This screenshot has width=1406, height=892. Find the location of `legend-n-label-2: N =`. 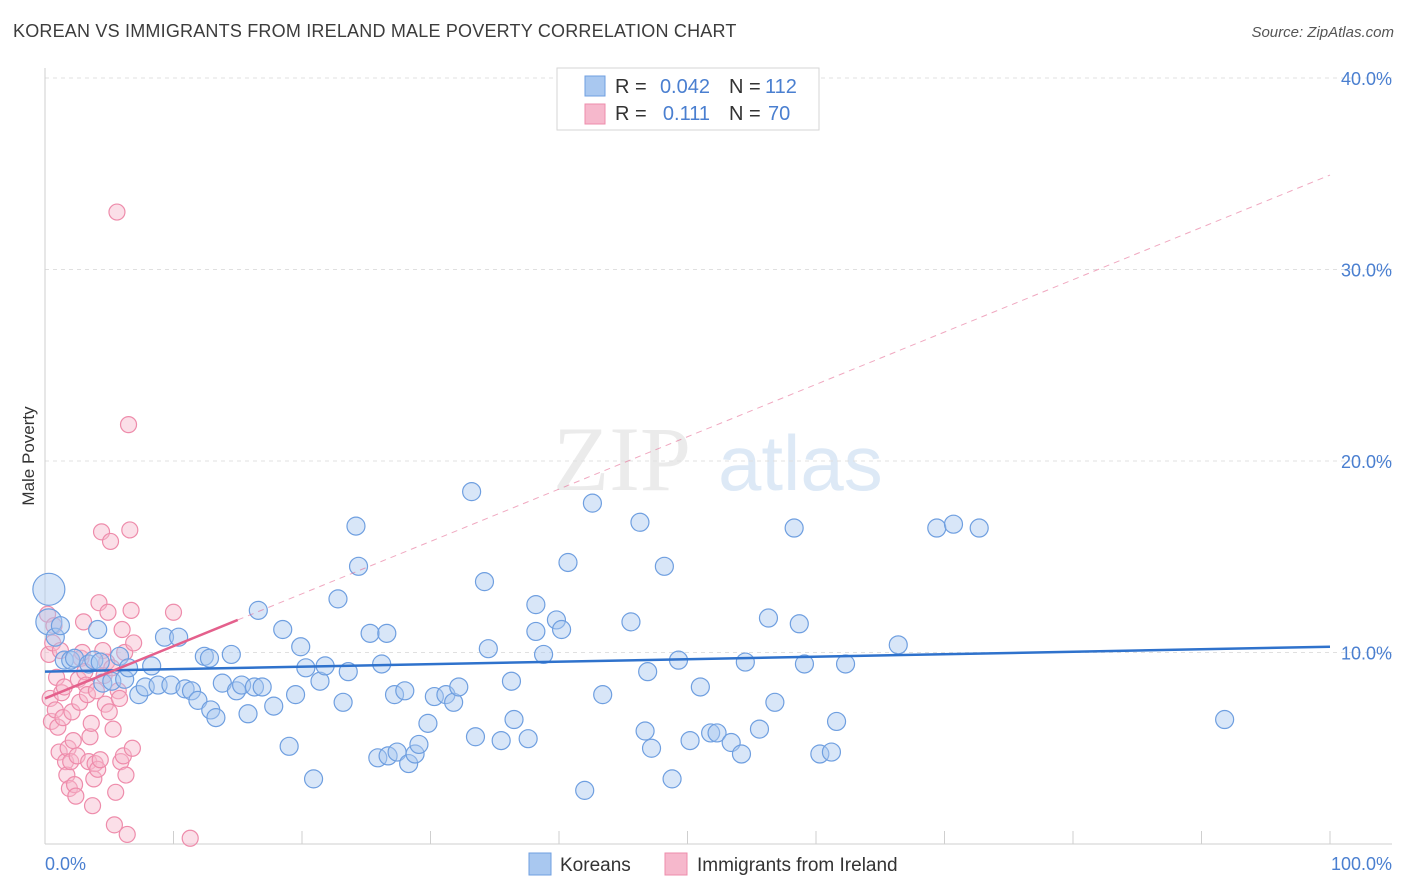

legend-n-label-2: N = is located at coordinates (745, 114).